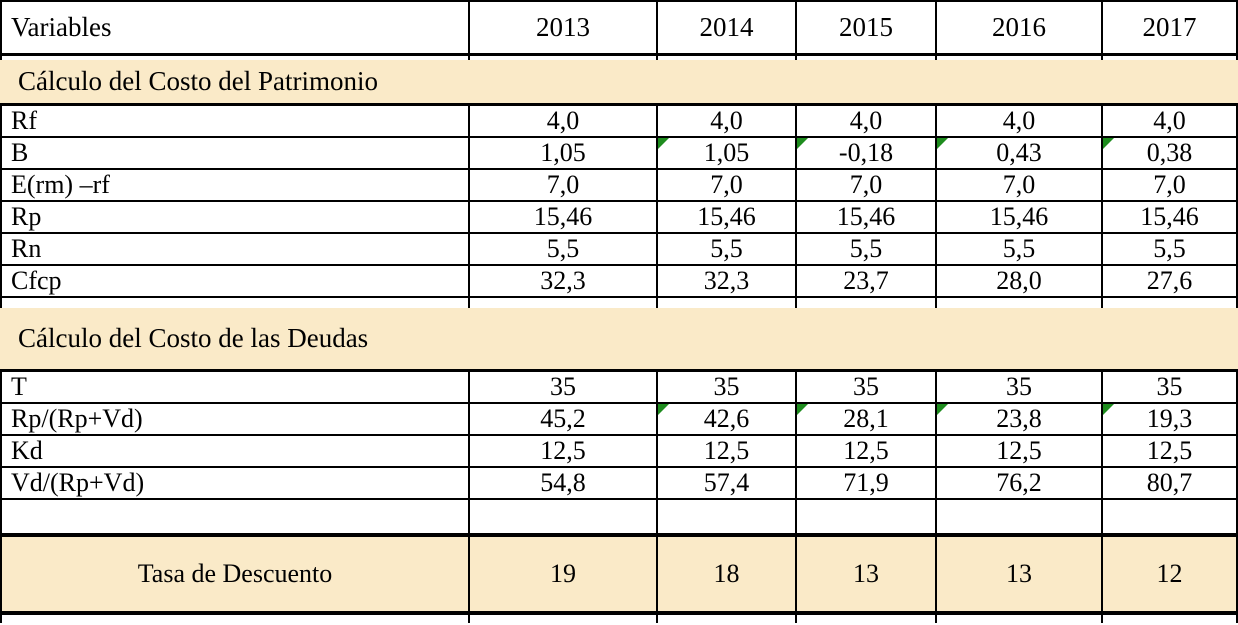  What do you see at coordinates (193, 338) in the screenshot?
I see `section-title: Cálculo del Costo de las Deudas` at bounding box center [193, 338].